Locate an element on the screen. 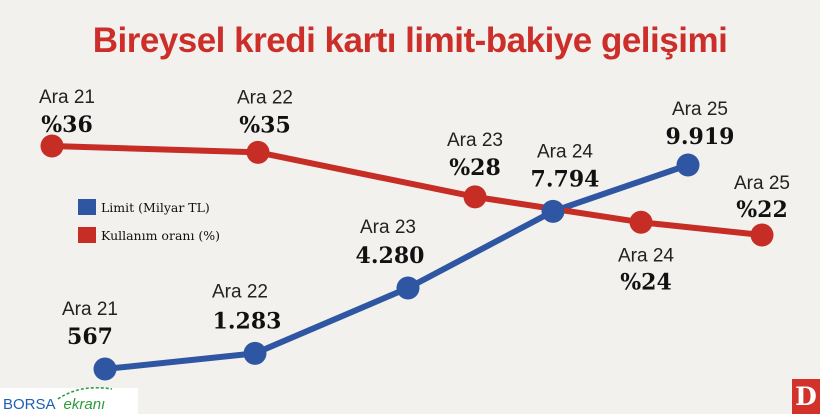 The image size is (820, 414). point-value-label: %22 is located at coordinates (762, 210).